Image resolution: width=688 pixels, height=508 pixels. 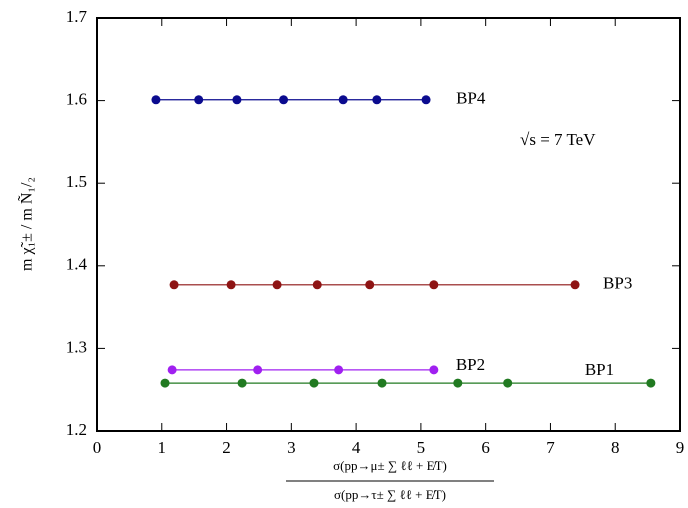 What do you see at coordinates (470, 364) in the screenshot?
I see `series-label: BP2` at bounding box center [470, 364].